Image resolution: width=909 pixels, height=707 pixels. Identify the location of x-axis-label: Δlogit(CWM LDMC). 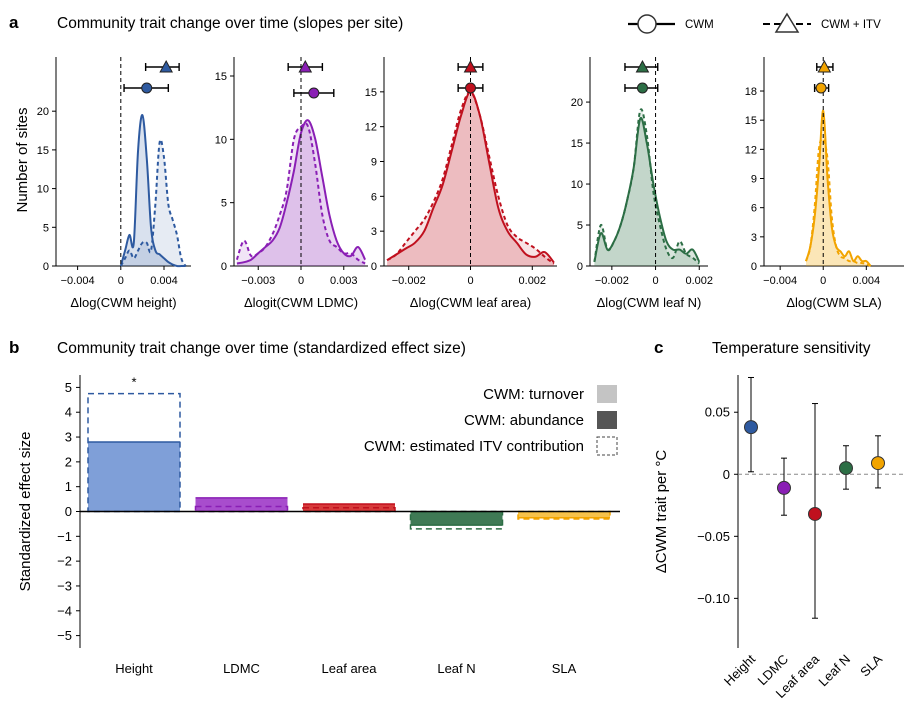
(301, 302).